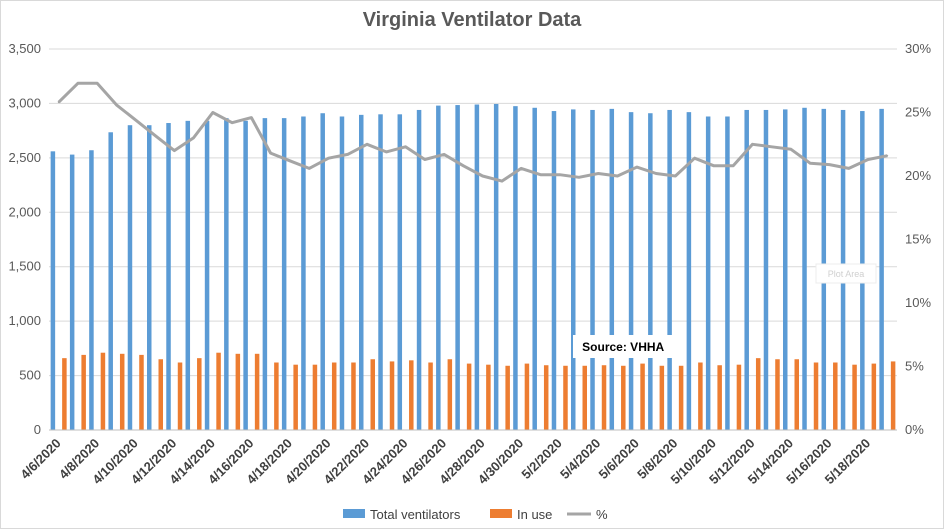 The image size is (944, 529). I want to click on legend-label: %, so click(602, 514).